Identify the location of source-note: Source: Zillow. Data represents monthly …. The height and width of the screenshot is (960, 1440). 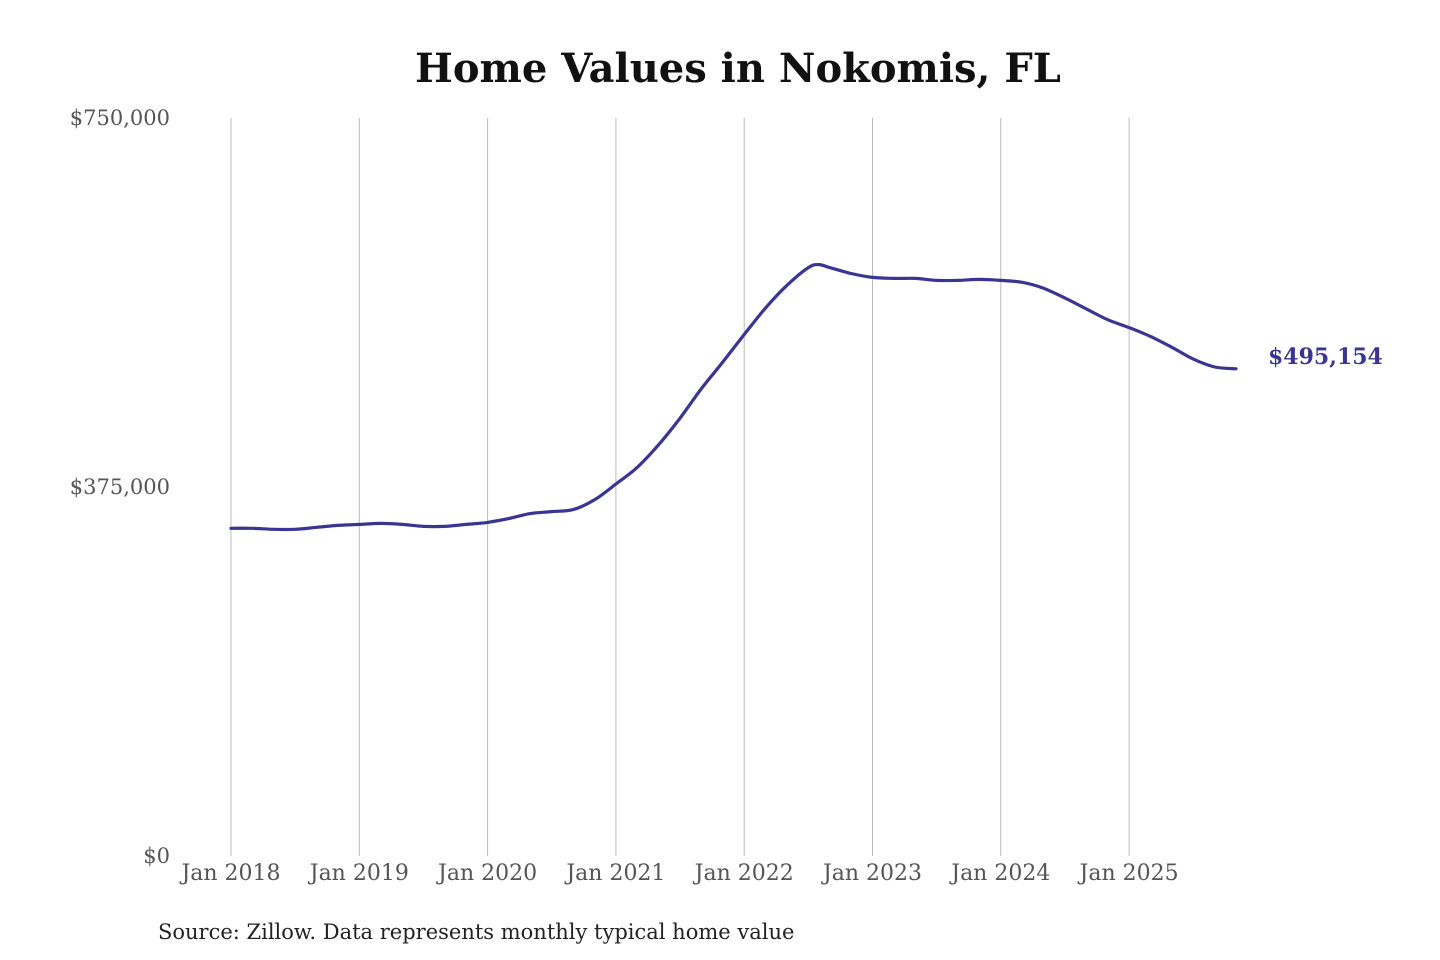
(476, 932).